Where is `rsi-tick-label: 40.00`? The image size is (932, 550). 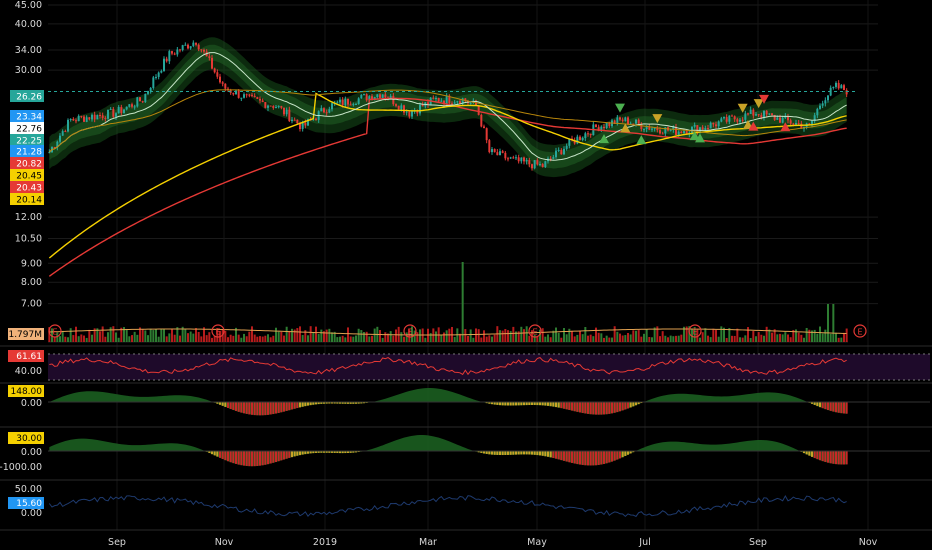
rsi-tick-label: 40.00 is located at coordinates (28, 371).